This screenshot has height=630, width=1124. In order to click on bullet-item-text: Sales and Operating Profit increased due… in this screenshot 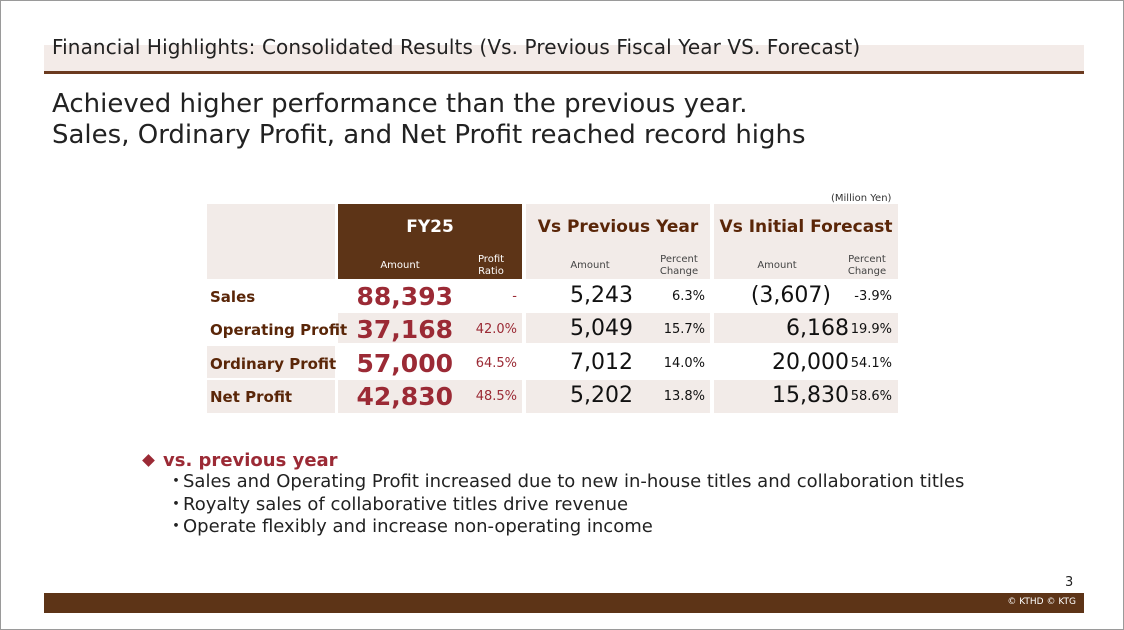, I will do `click(574, 481)`.